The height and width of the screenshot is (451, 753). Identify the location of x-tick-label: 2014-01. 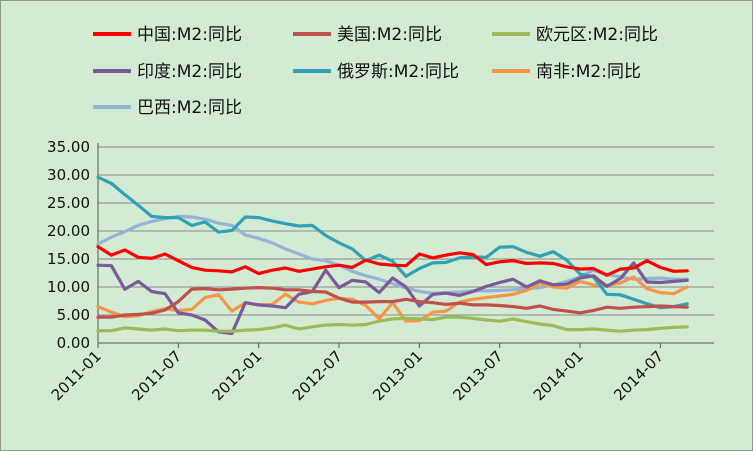
(558, 375).